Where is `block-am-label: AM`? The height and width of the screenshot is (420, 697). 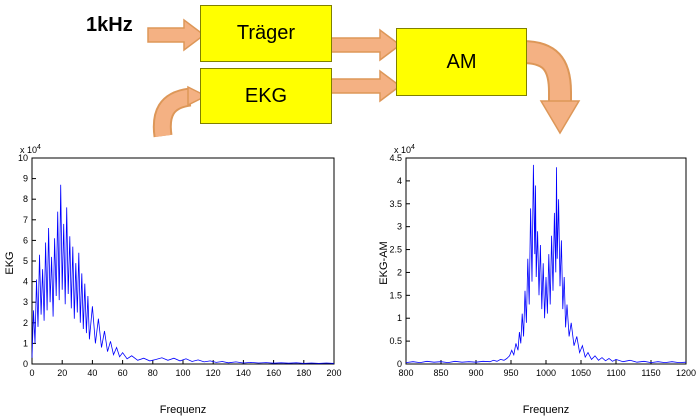
block-am-label: AM is located at coordinates (461, 61).